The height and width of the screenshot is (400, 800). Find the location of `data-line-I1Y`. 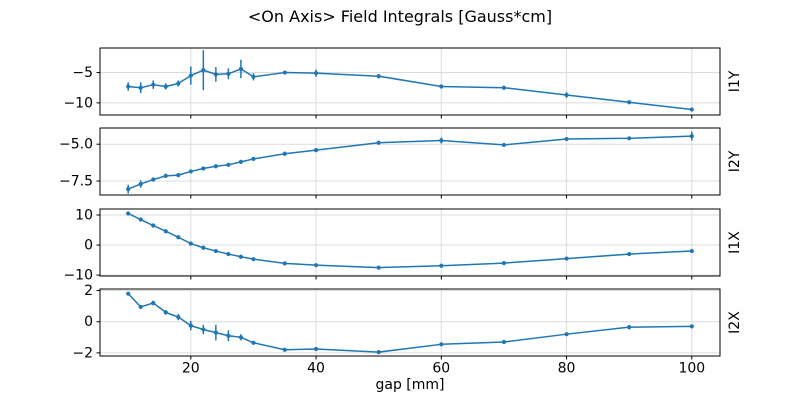

data-line-I1Y is located at coordinates (410, 89).